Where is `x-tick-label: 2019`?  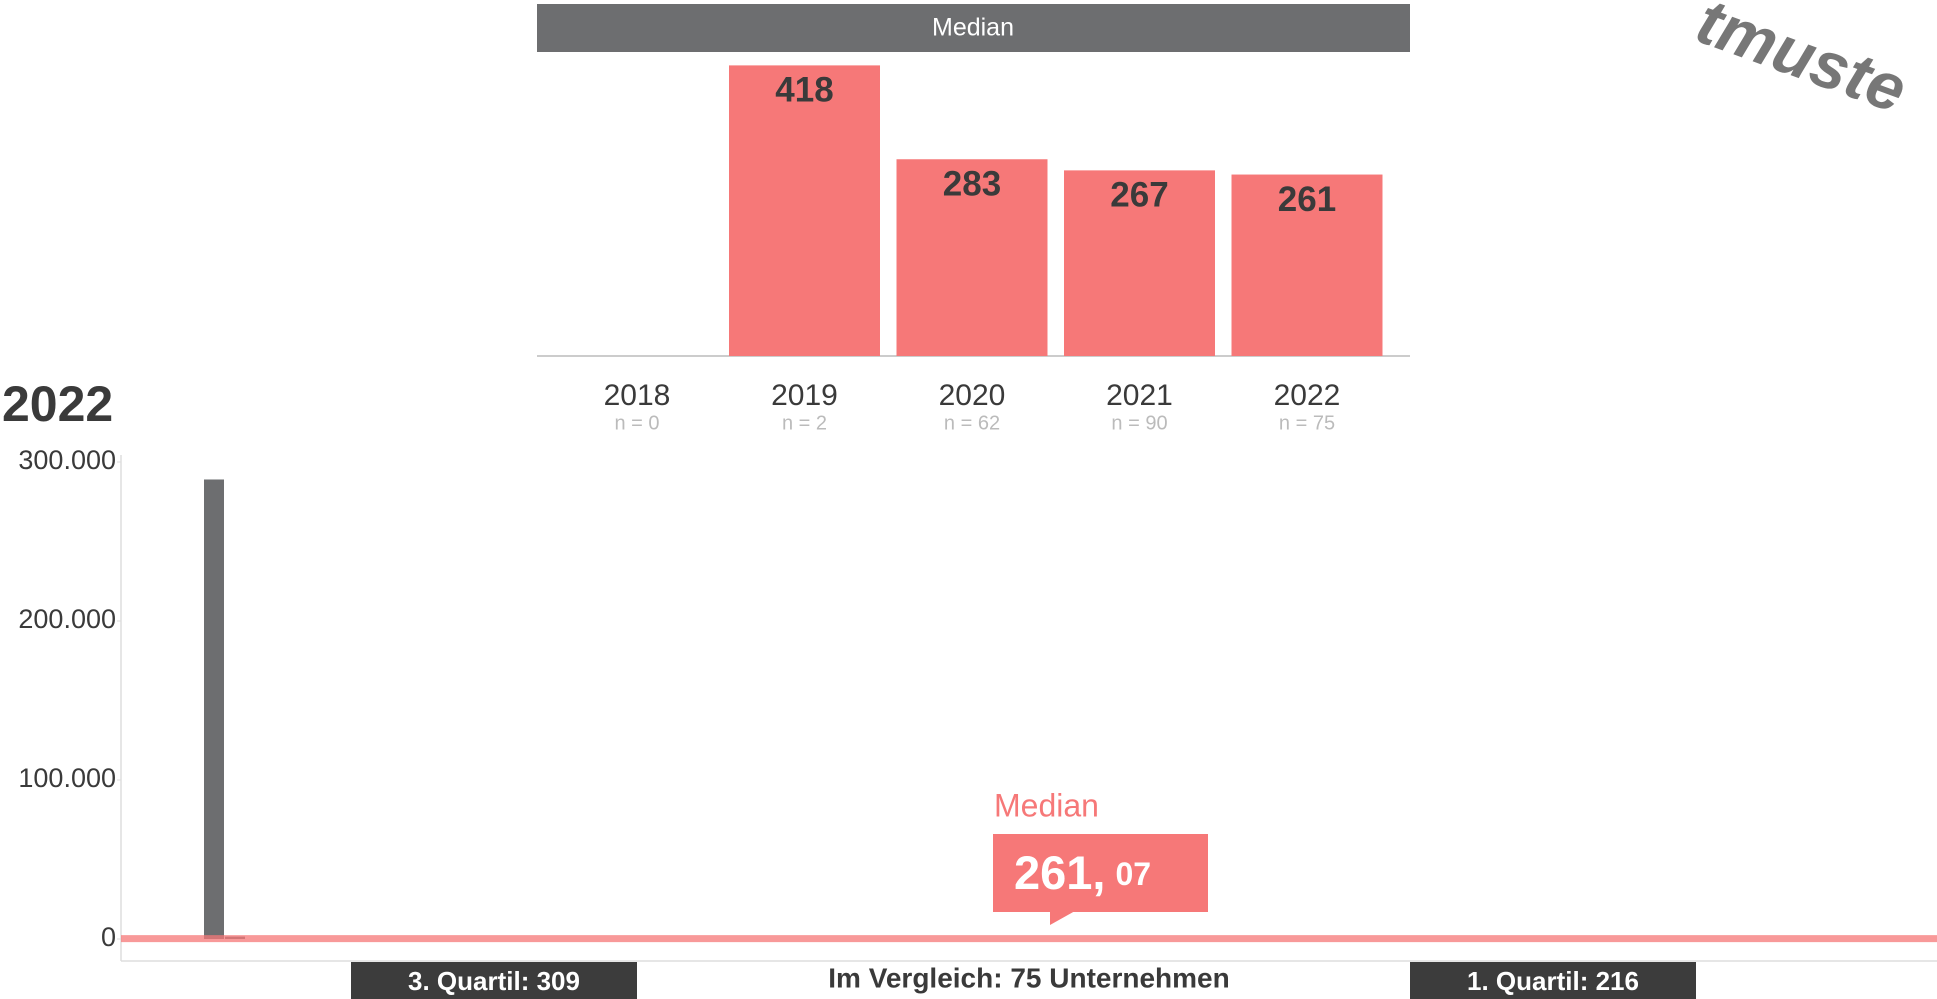 x-tick-label: 2019 is located at coordinates (804, 395).